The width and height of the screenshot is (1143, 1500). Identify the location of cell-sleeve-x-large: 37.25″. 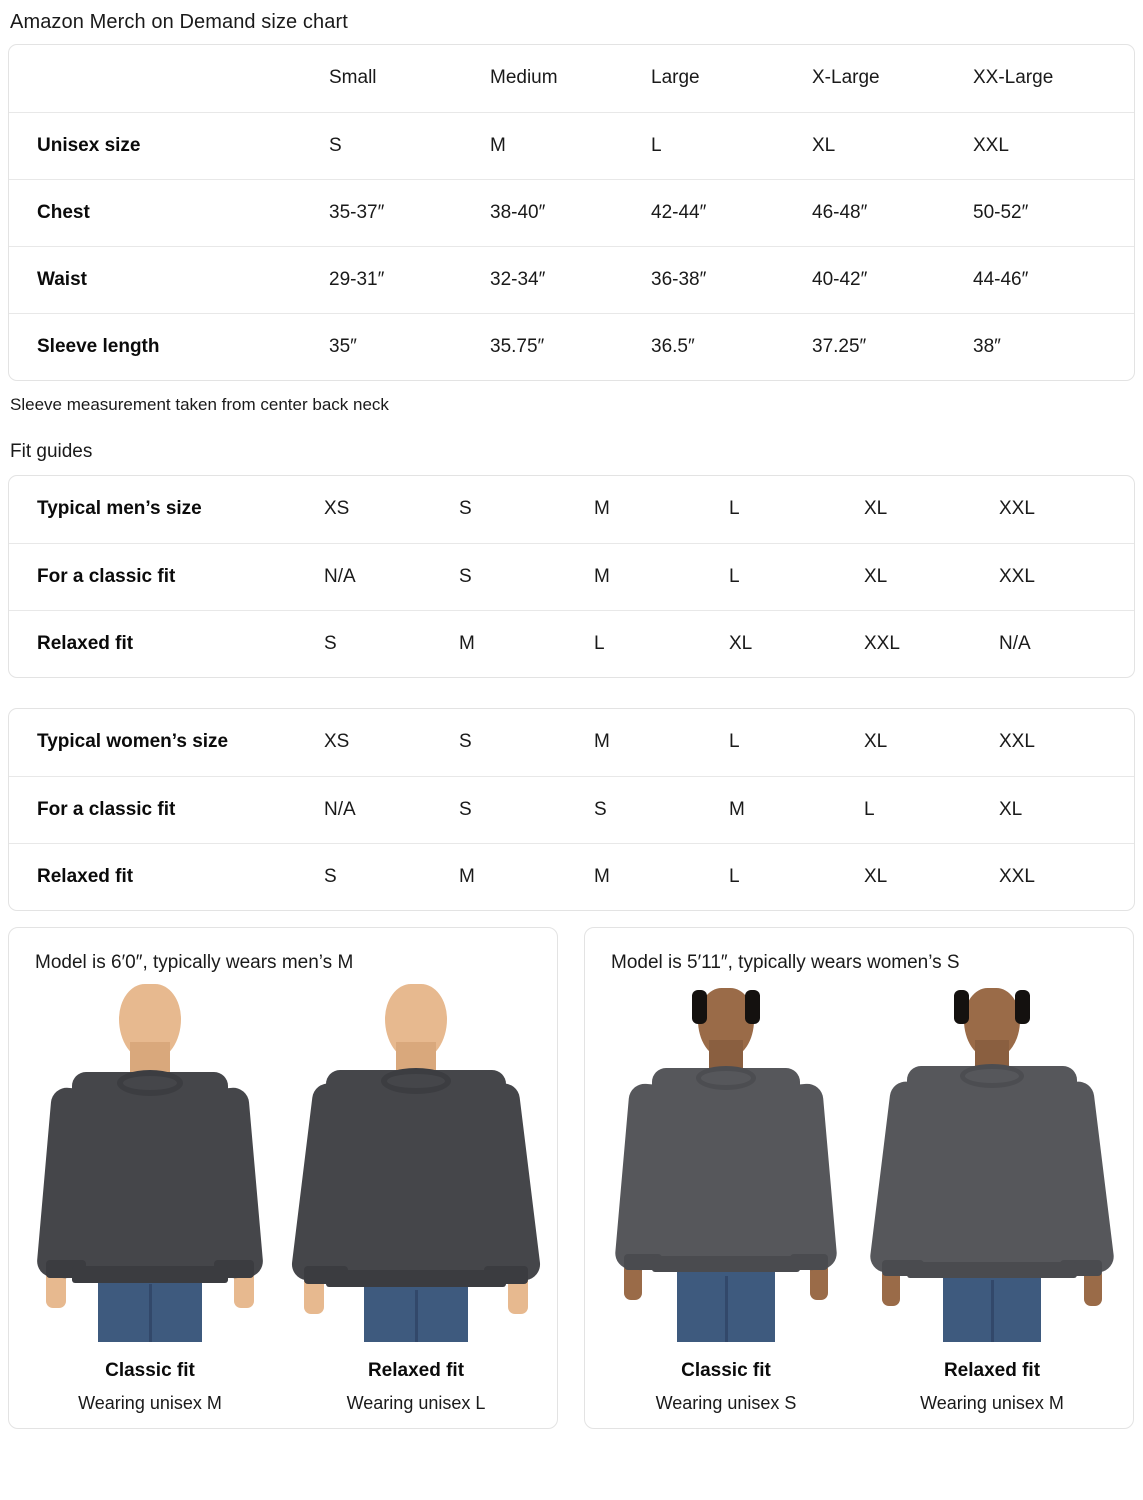
(839, 346).